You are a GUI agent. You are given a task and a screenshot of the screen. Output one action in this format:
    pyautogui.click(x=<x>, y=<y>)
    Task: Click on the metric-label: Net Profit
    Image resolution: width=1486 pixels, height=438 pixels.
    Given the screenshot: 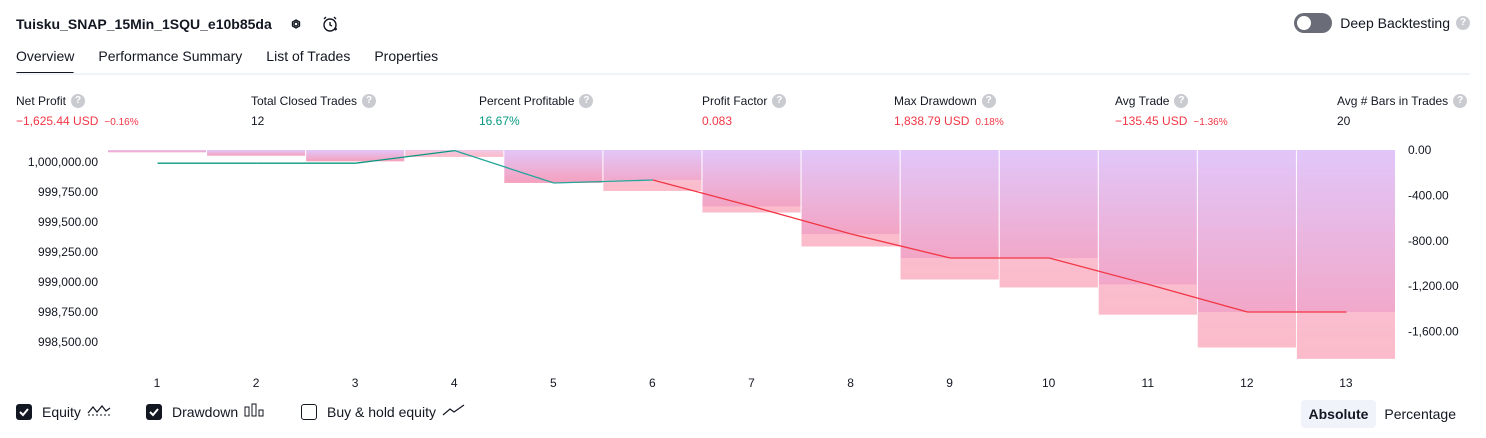 What is the action you would take?
    pyautogui.click(x=41, y=101)
    